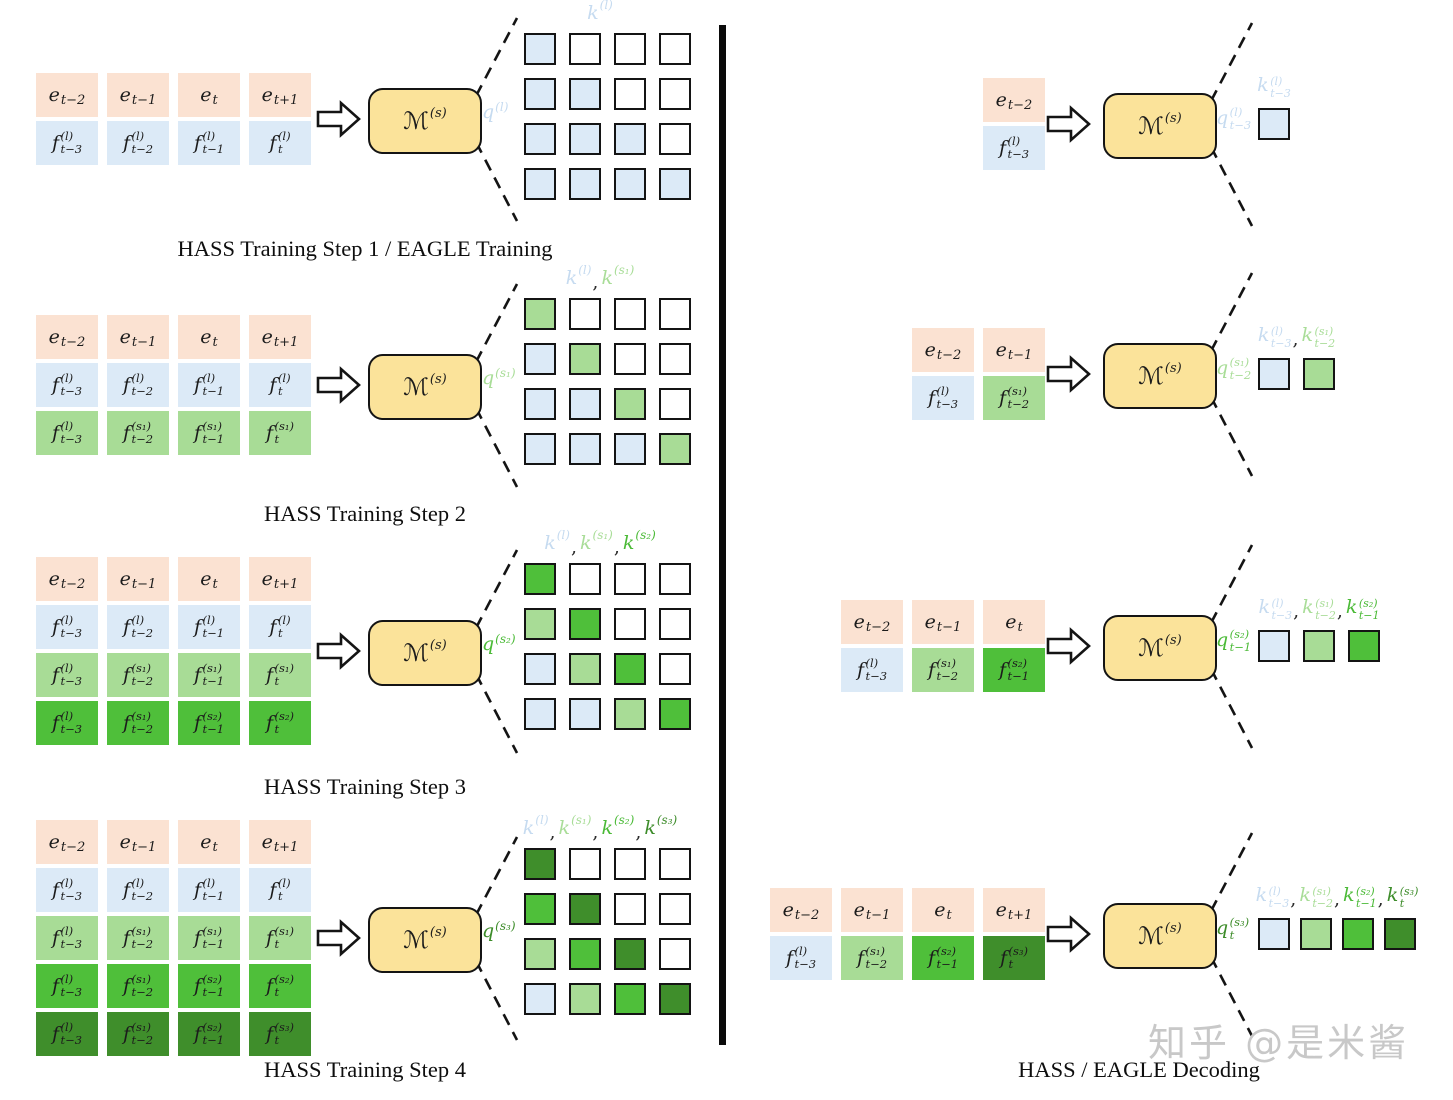  What do you see at coordinates (1337, 897) in the screenshot?
I see `k-label: k (l) t−3, k (s₁) t−2, k (s₂) t−1, k (s₃) t` at bounding box center [1337, 897].